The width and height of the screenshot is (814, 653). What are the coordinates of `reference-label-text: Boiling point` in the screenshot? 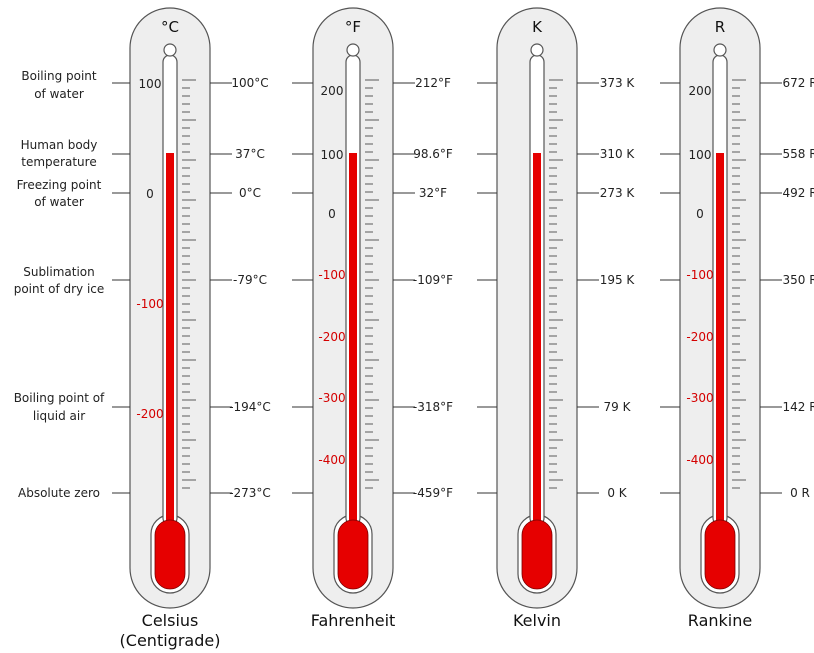 It's located at (59, 76).